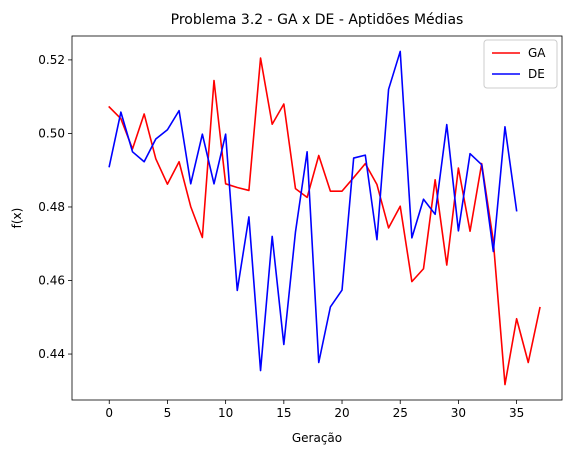  What do you see at coordinates (317, 20) in the screenshot?
I see `chart-title: Problema 3.2 - GA x DE - Aptidões Médias` at bounding box center [317, 20].